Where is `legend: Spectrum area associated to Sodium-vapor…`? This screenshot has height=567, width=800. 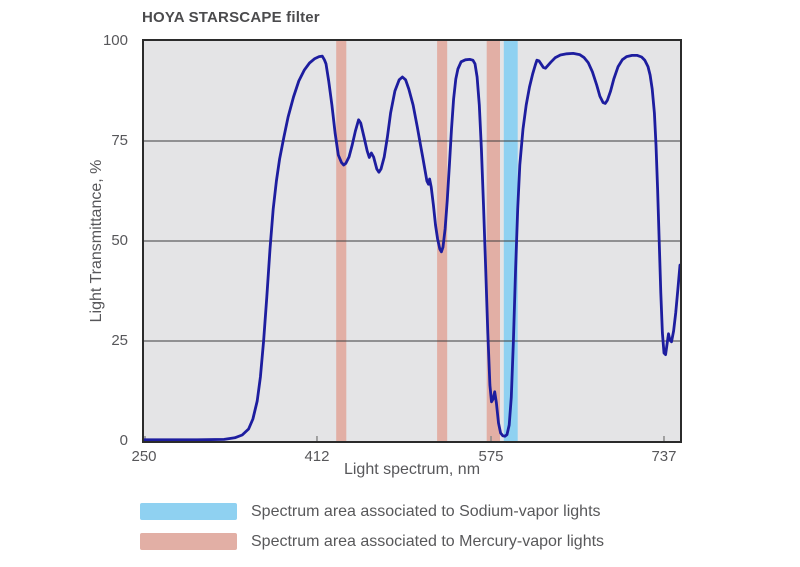 legend: Spectrum area associated to Sodium-vapor… is located at coordinates (372, 533).